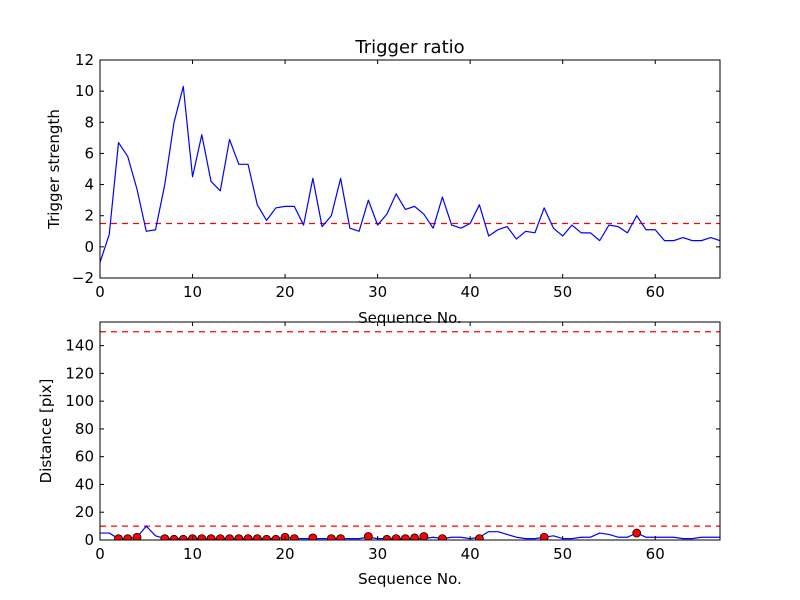 The height and width of the screenshot is (600, 800). I want to click on distance-x-tick-label: 30, so click(377, 554).